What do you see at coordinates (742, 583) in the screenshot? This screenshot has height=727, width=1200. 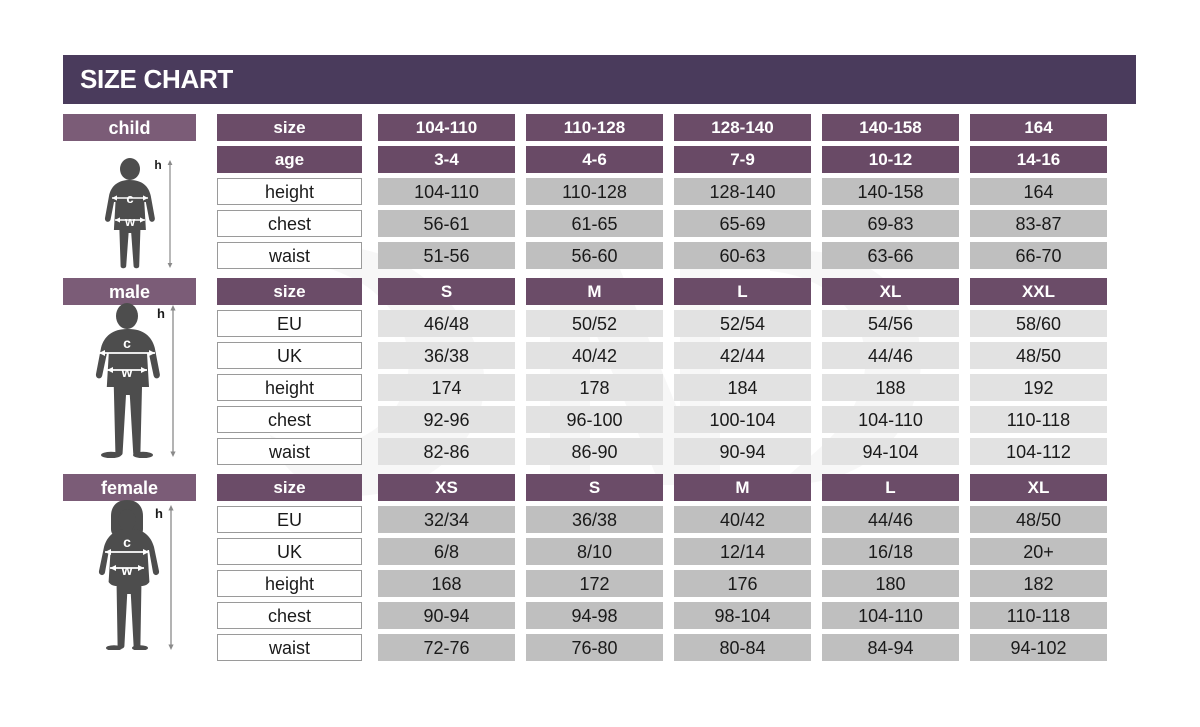 I see `value-cell: 176` at bounding box center [742, 583].